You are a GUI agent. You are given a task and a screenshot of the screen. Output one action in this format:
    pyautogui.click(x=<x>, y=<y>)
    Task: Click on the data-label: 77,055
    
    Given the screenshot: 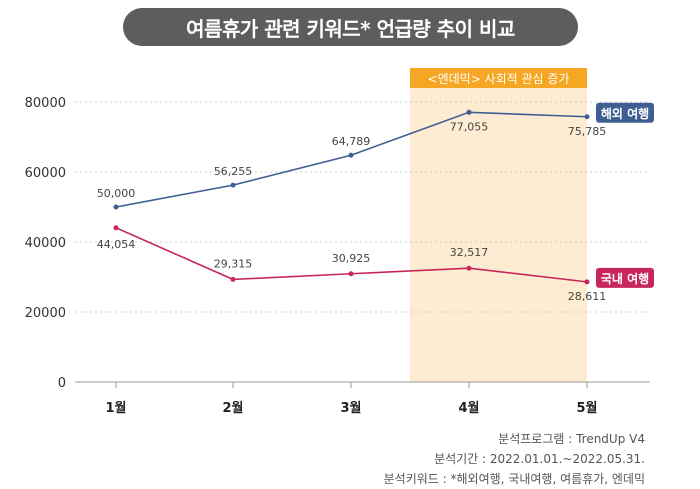 What is the action you would take?
    pyautogui.click(x=469, y=126)
    